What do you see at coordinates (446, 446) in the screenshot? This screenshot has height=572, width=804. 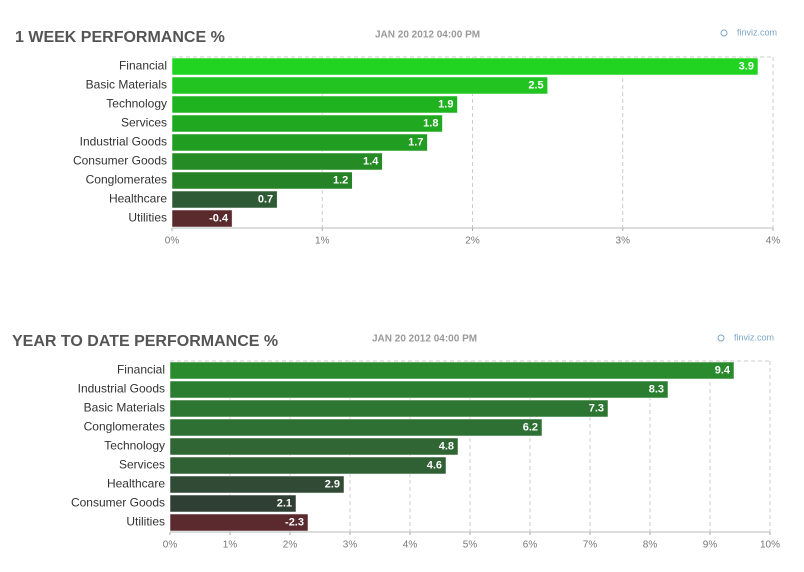 I see `value-label: 4.8` at bounding box center [446, 446].